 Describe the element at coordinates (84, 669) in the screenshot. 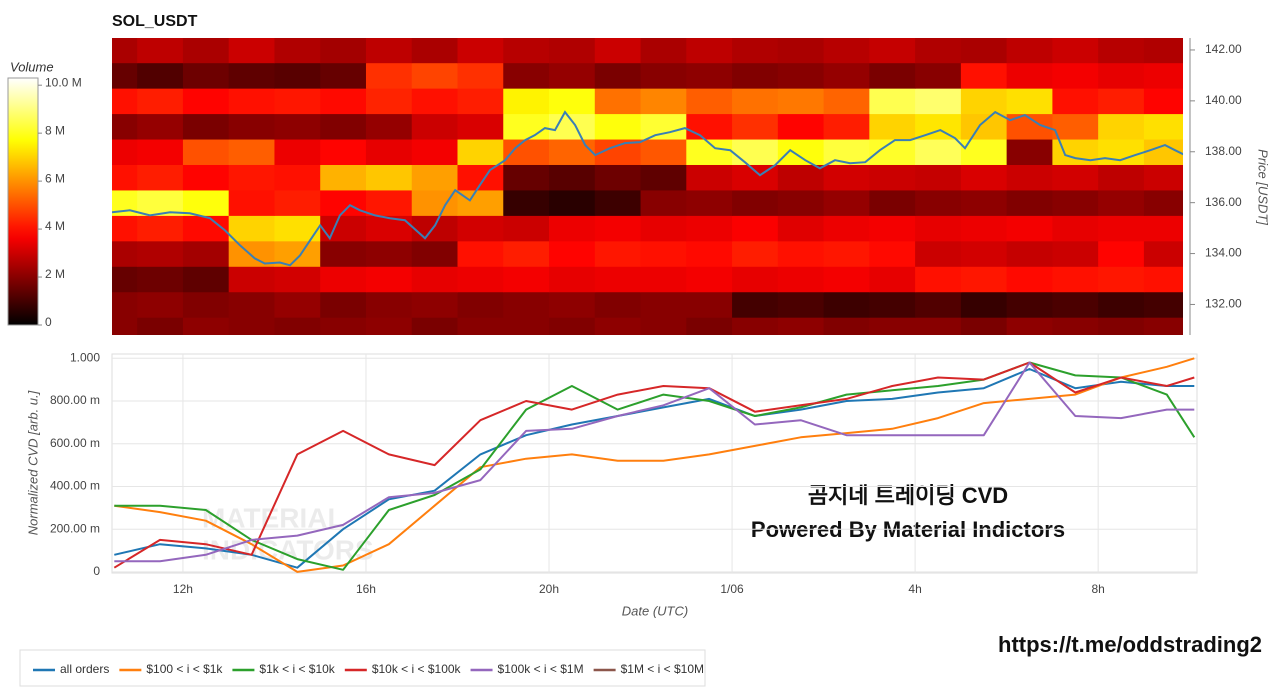

I see `legend-label: all orders` at that location.